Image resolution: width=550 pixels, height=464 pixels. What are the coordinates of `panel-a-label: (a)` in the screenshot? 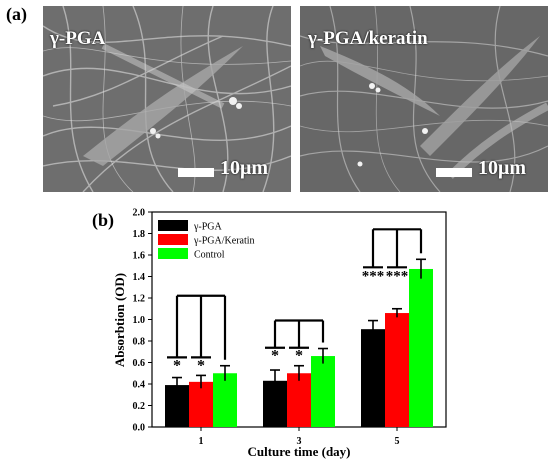 It's located at (16, 14).